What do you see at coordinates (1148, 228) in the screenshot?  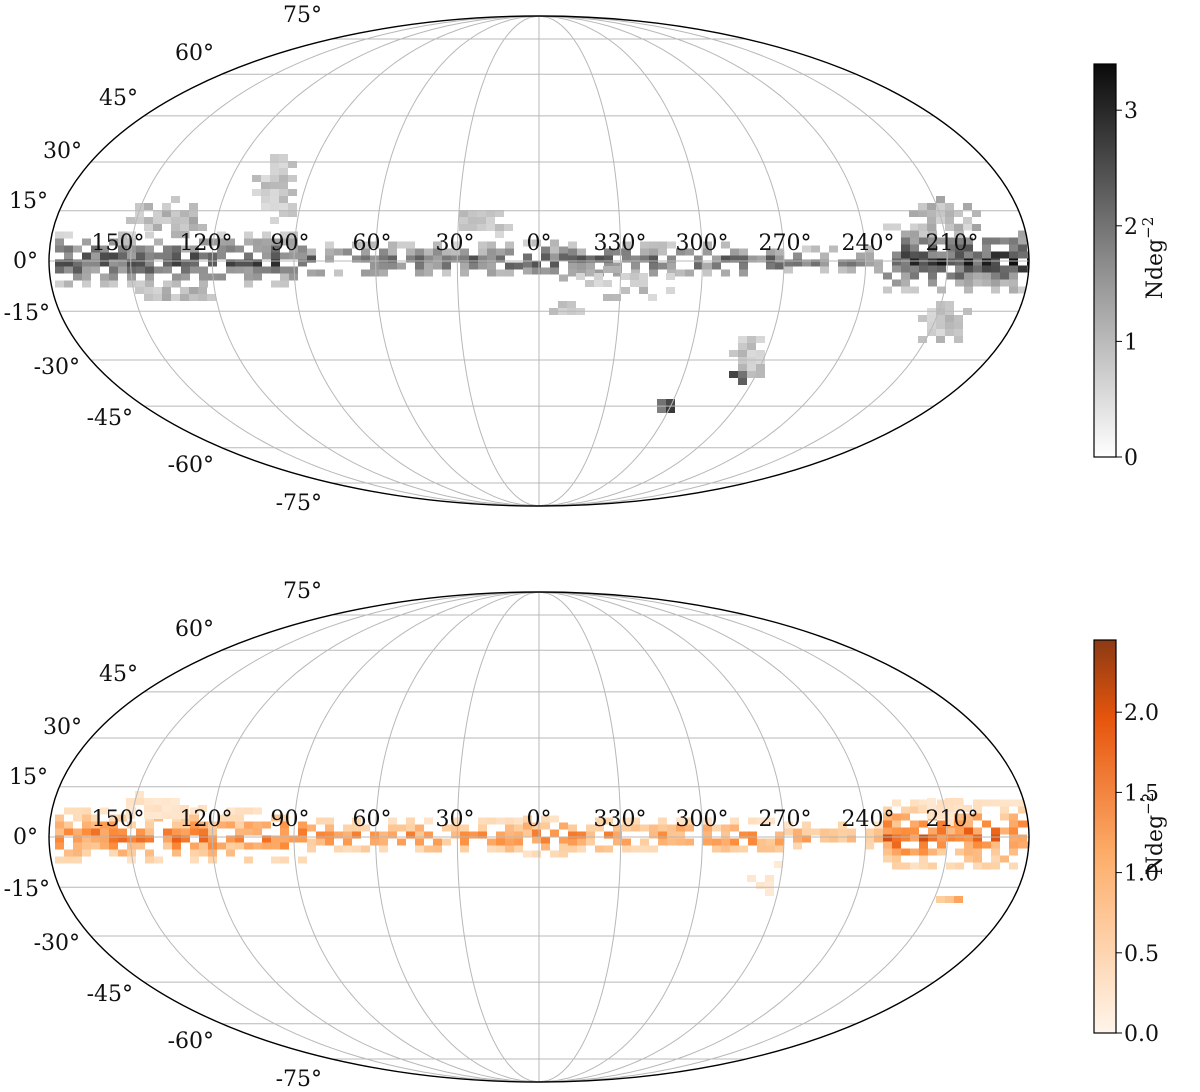 I see `top-colorbar-label-exponent: −2` at bounding box center [1148, 228].